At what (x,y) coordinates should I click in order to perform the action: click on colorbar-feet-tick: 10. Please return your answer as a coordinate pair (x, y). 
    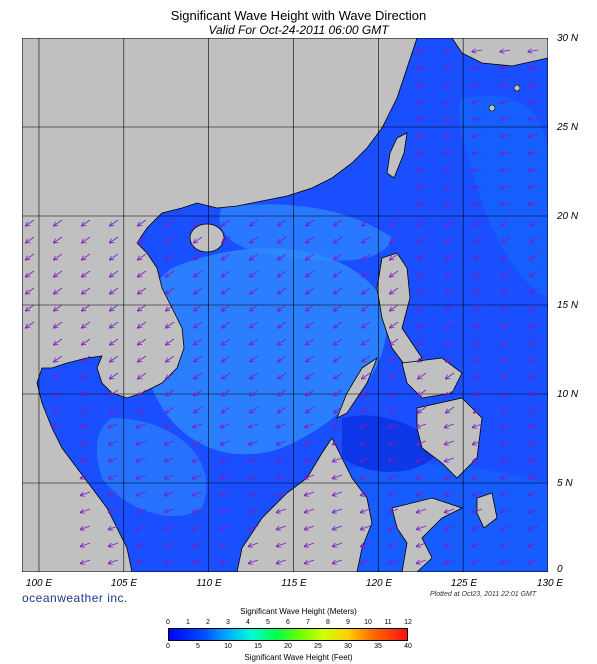
    Looking at the image, I should click on (228, 646).